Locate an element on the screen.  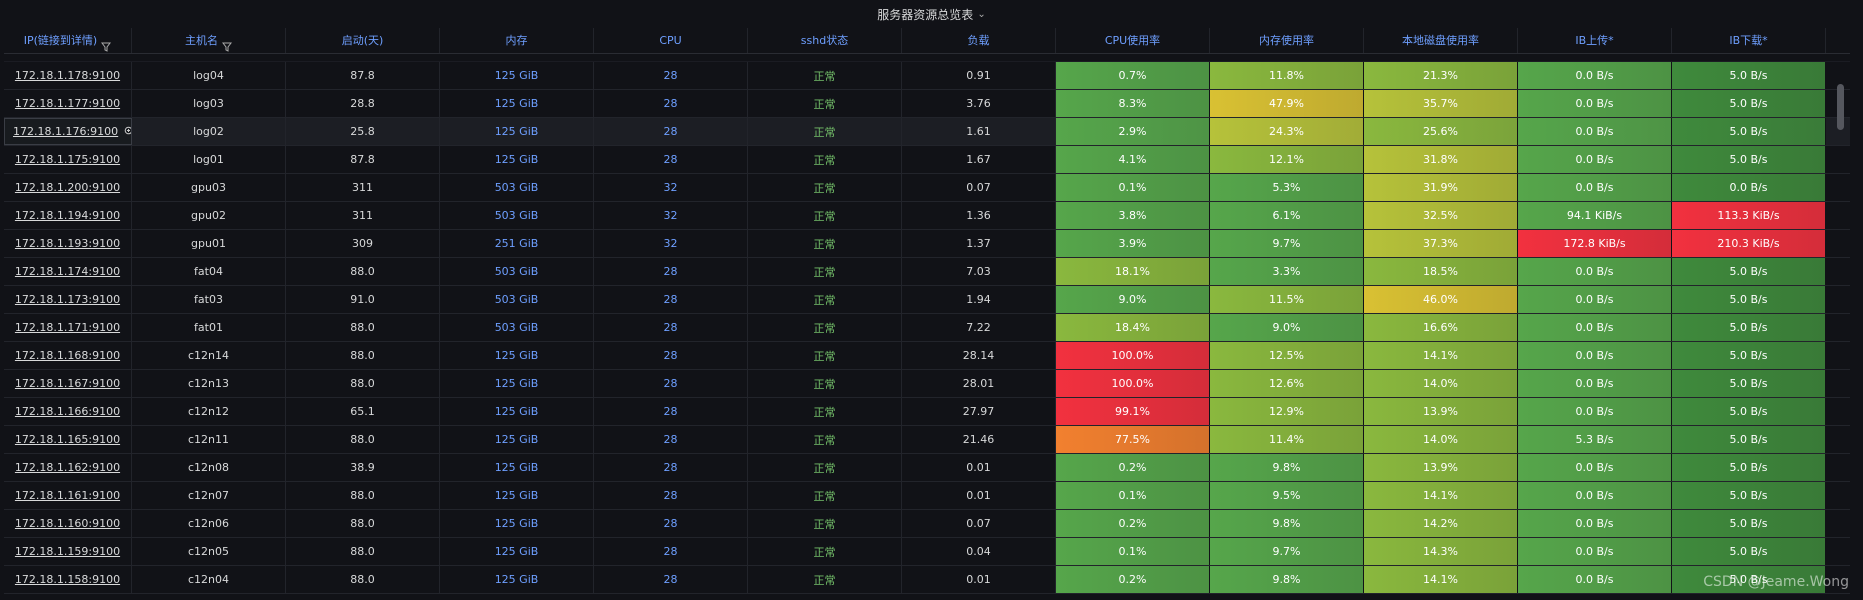
cell-ip: 172.18.1.174:9100 is located at coordinates (68, 271).